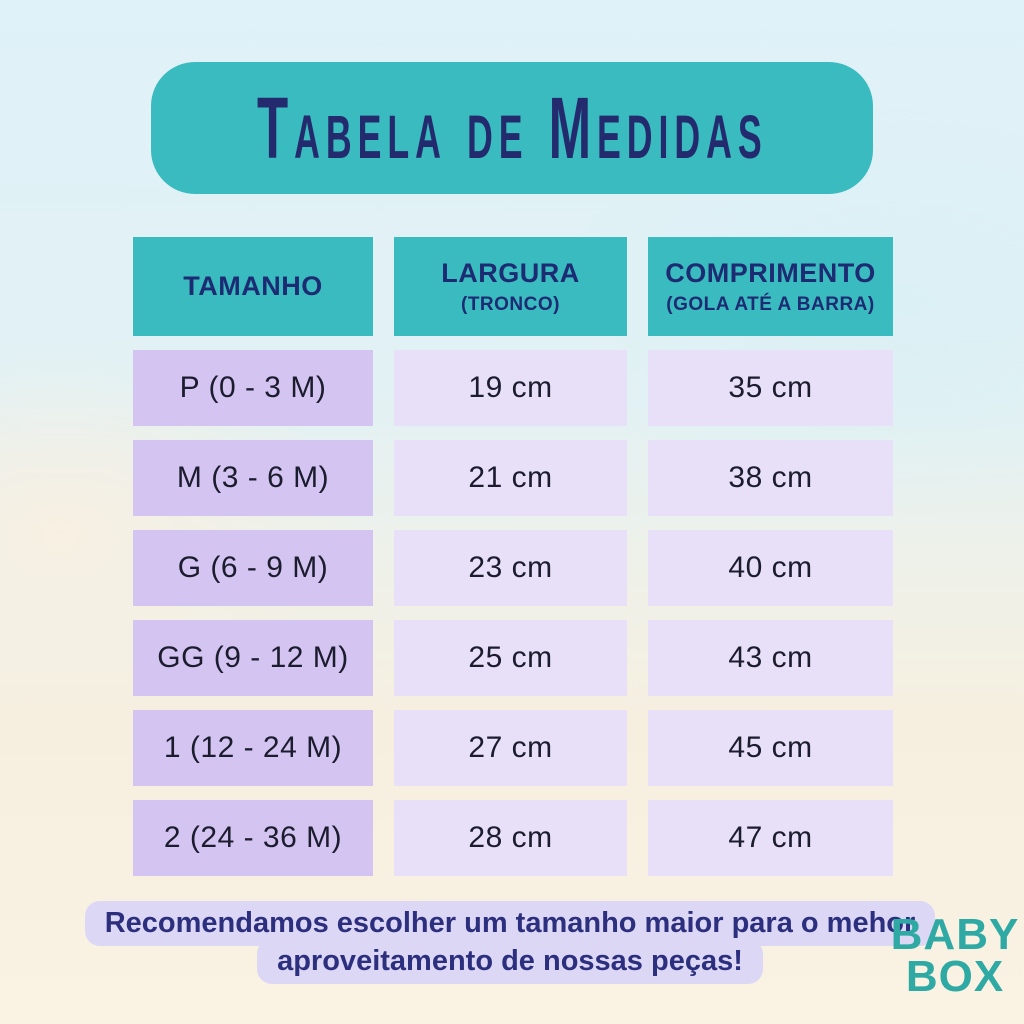 The height and width of the screenshot is (1024, 1024). I want to click on length-cell: 38 cm, so click(770, 478).